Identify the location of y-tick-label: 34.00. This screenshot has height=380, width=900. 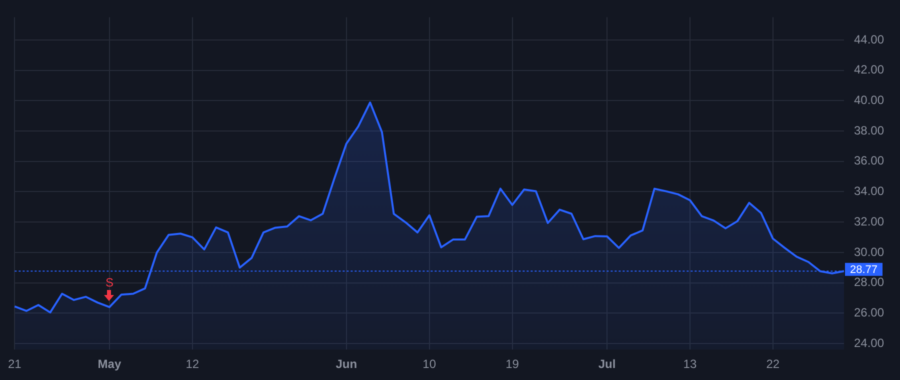
(869, 191).